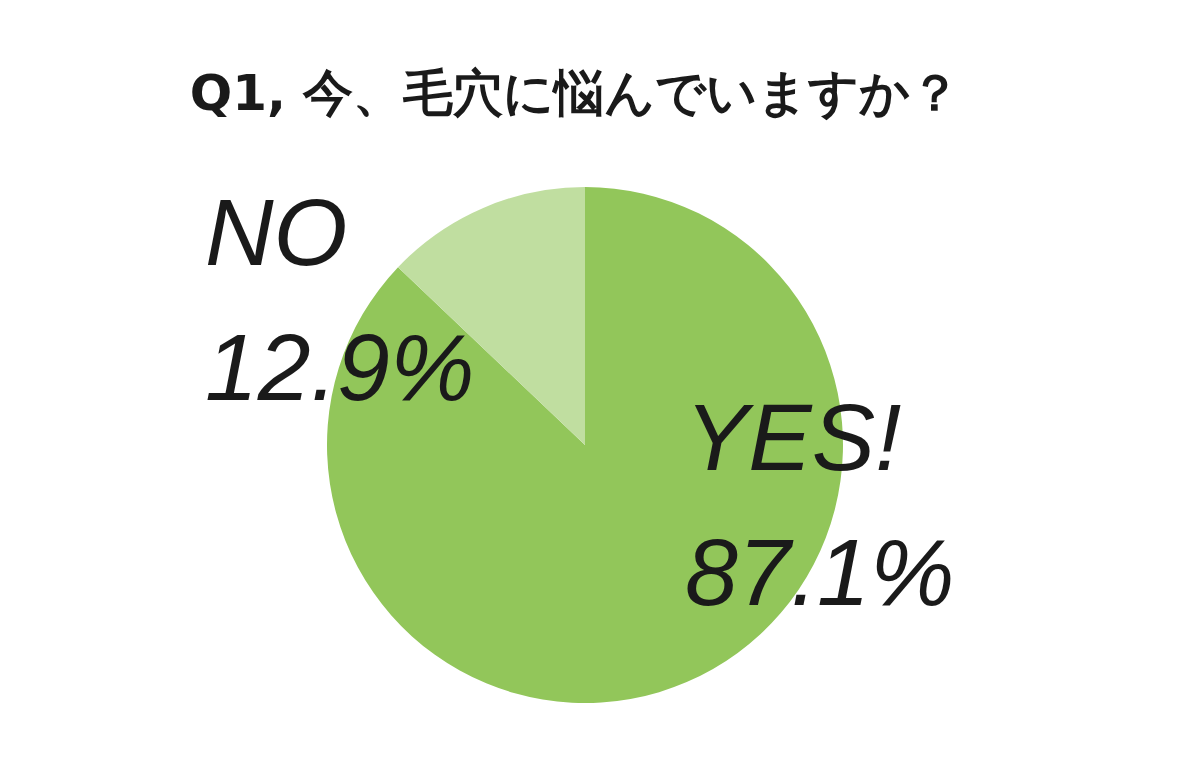 The image size is (1200, 761). Describe the element at coordinates (575, 93) in the screenshot. I see `chart-title: Q1, 今、毛穴に悩んでいますか？` at that location.